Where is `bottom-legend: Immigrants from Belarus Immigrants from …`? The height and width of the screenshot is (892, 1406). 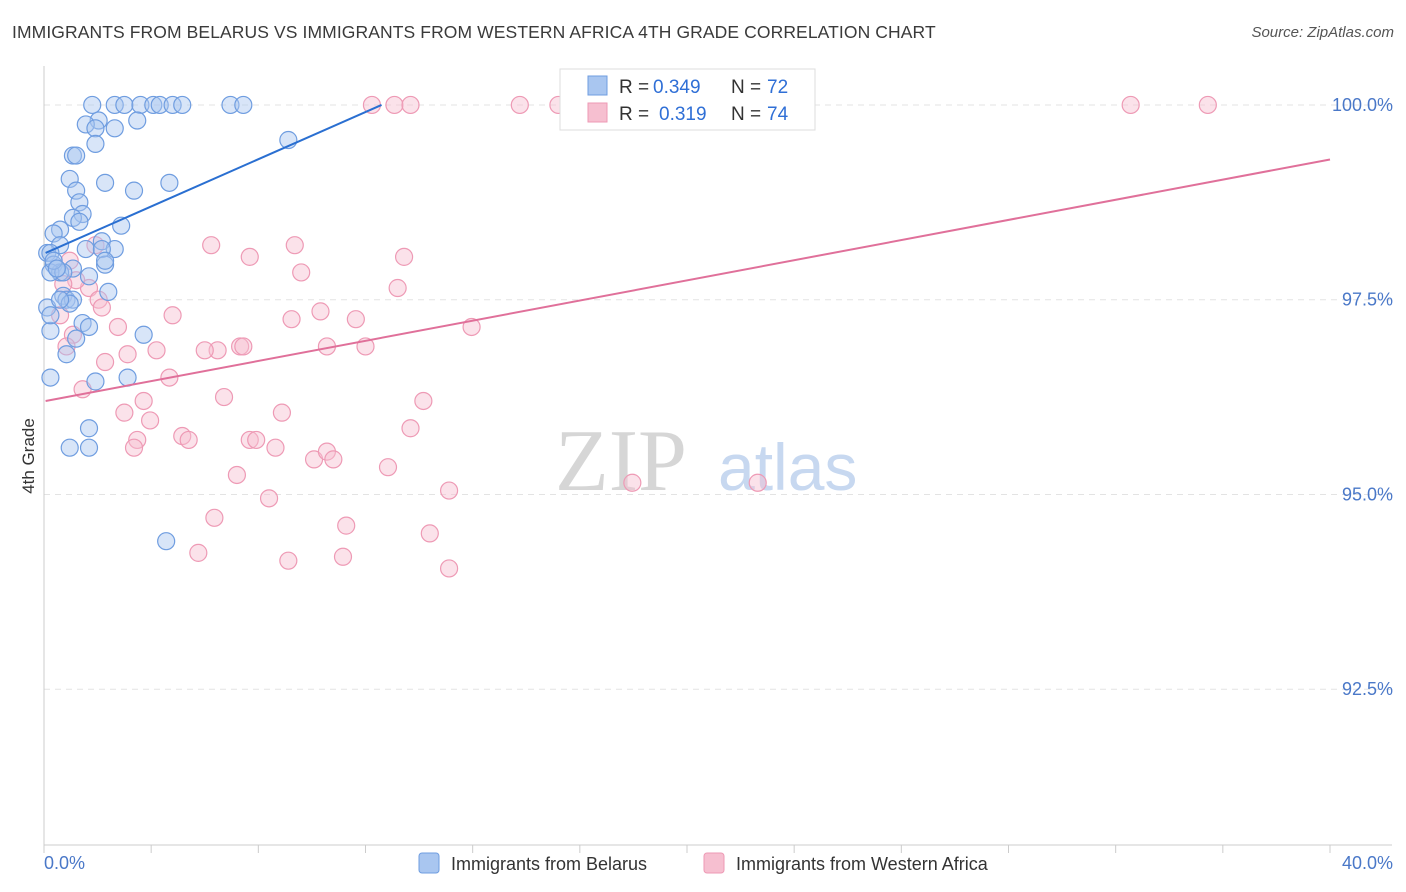
bottom-legend: Immigrants from Belarus Immigrants from … is located at coordinates (703, 863).